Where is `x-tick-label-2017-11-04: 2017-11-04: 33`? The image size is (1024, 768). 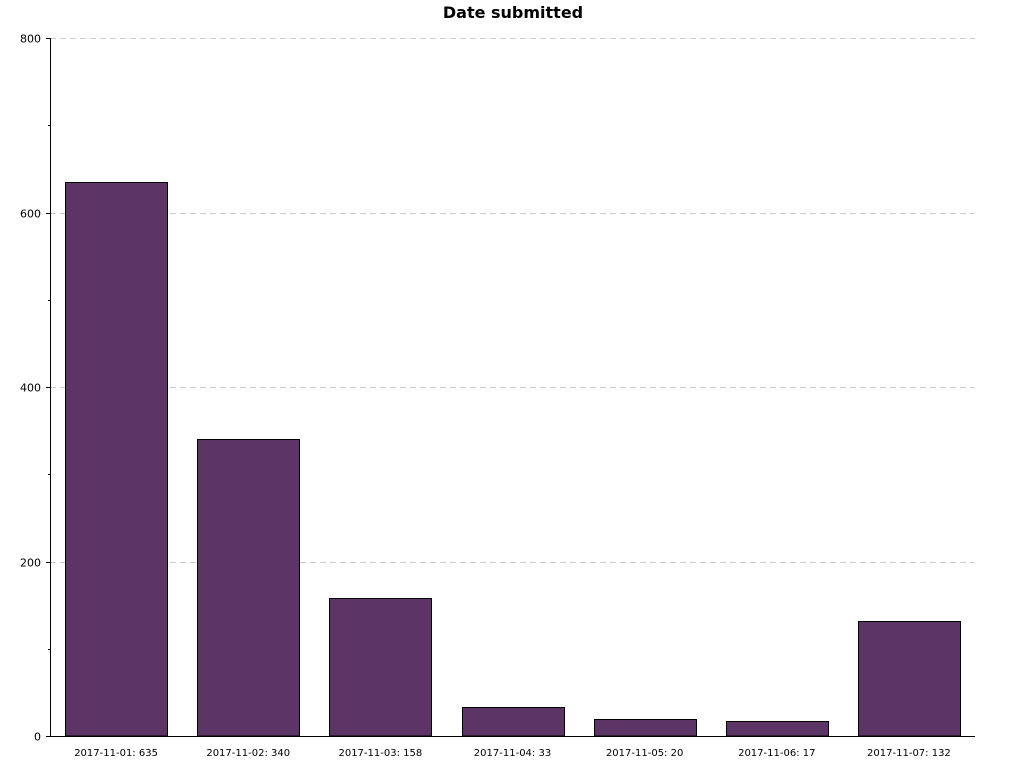 x-tick-label-2017-11-04: 2017-11-04: 33 is located at coordinates (512, 753).